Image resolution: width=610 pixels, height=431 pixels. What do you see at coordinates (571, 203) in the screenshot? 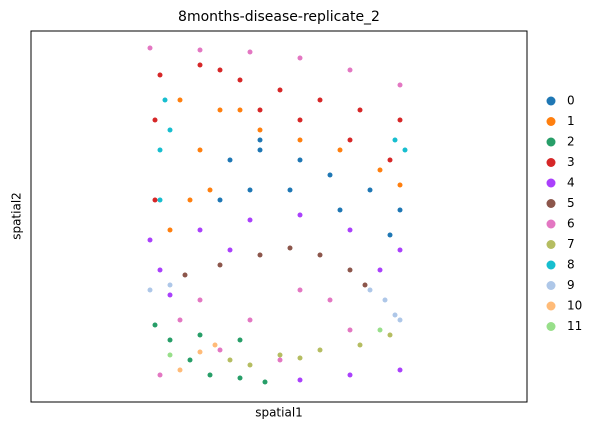
I see `legend-label: 5` at bounding box center [571, 203].